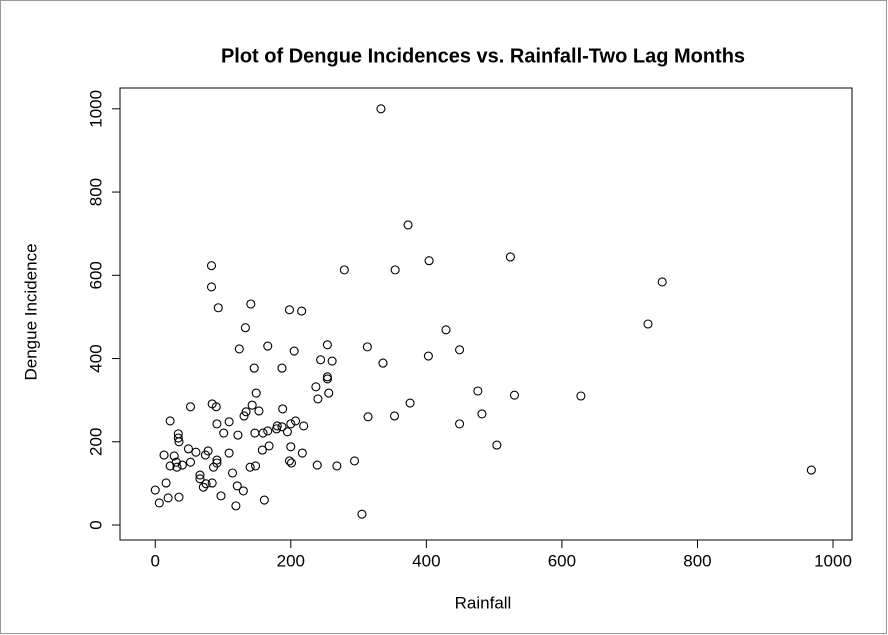  I want to click on y-tick-label: 400, so click(95, 358).